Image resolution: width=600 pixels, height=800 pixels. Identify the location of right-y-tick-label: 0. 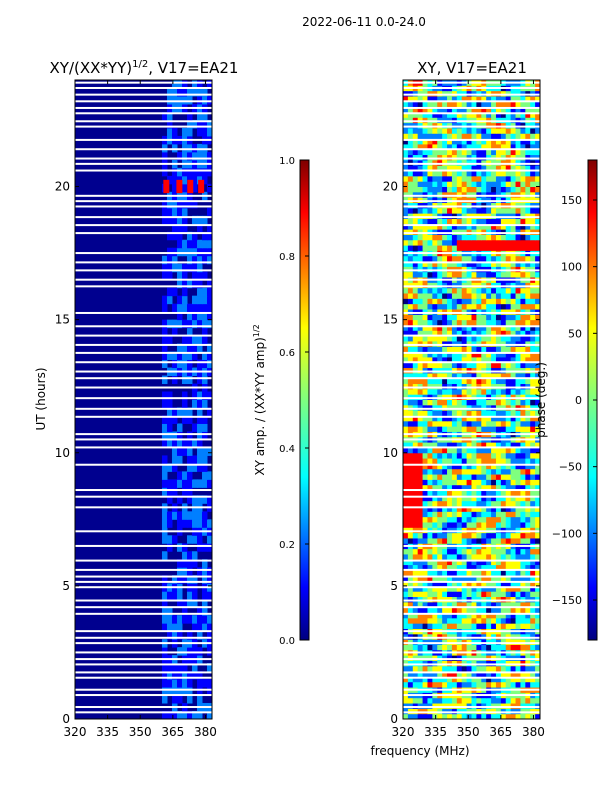
(394, 719).